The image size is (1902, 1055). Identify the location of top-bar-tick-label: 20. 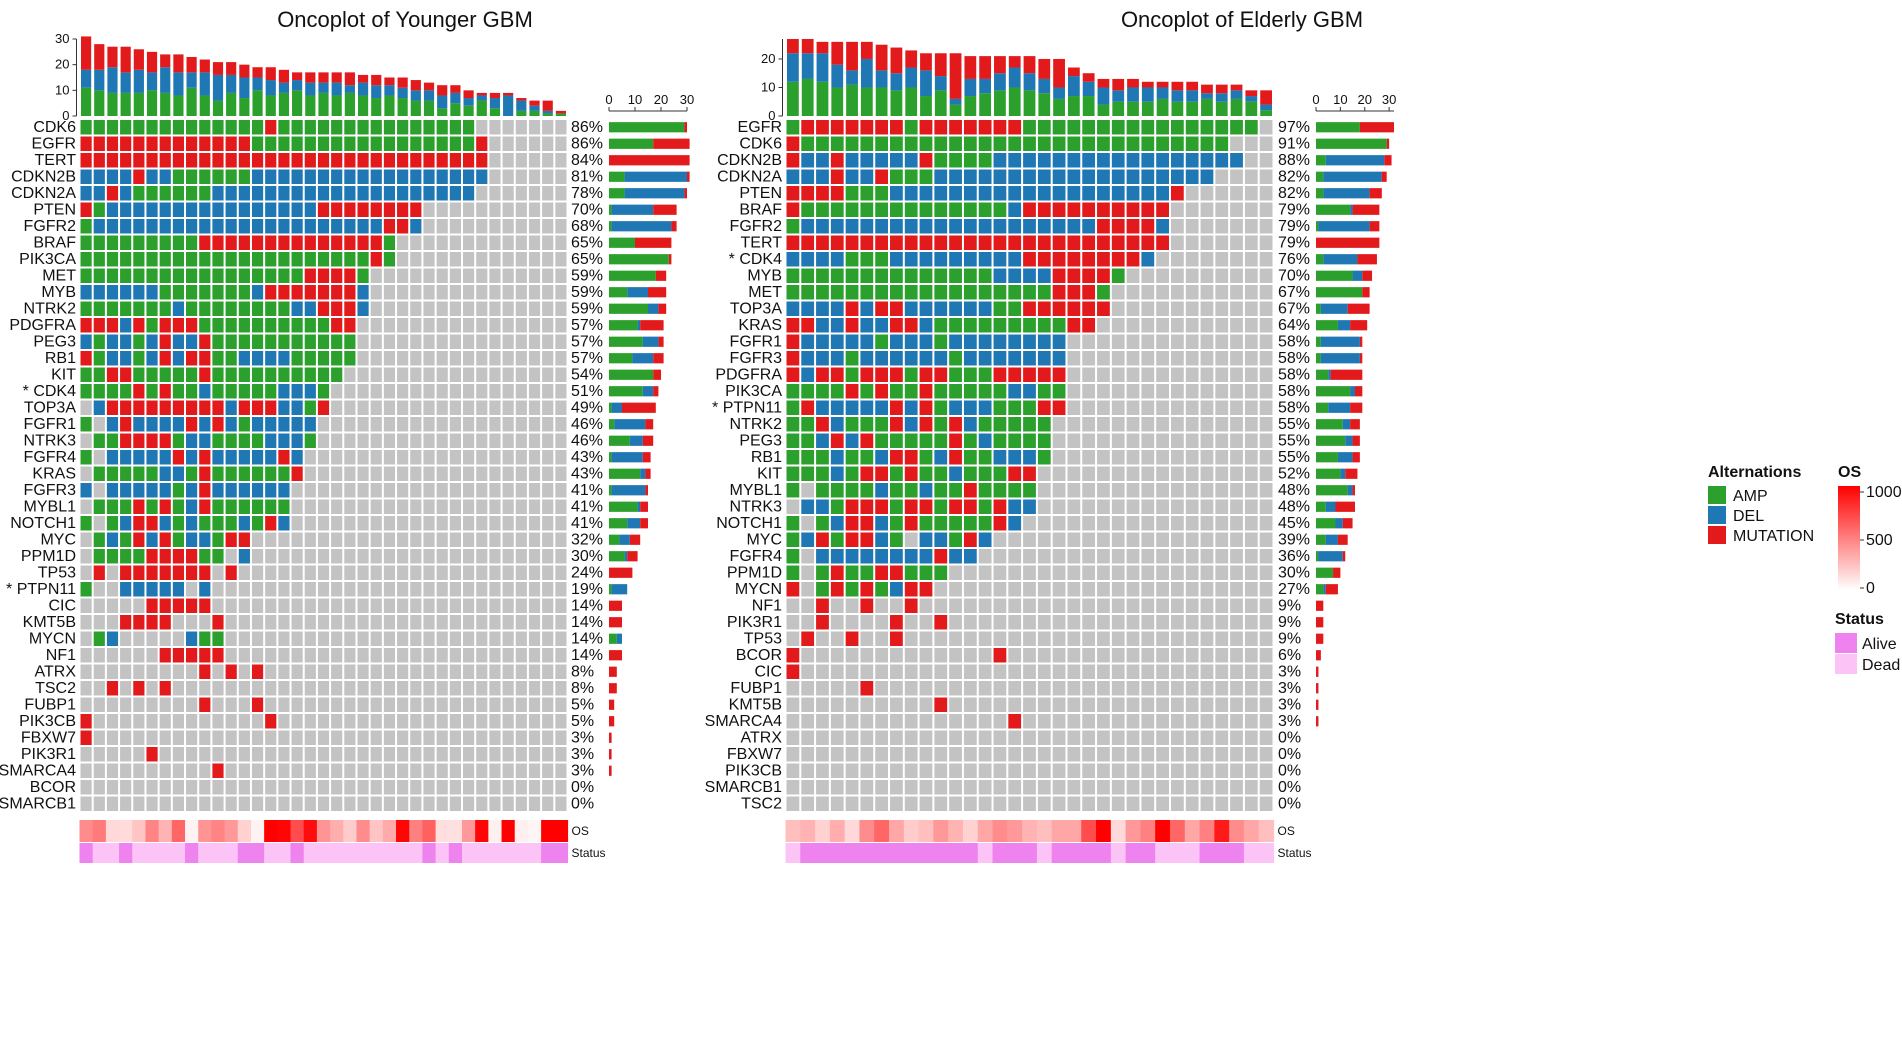
(768, 58).